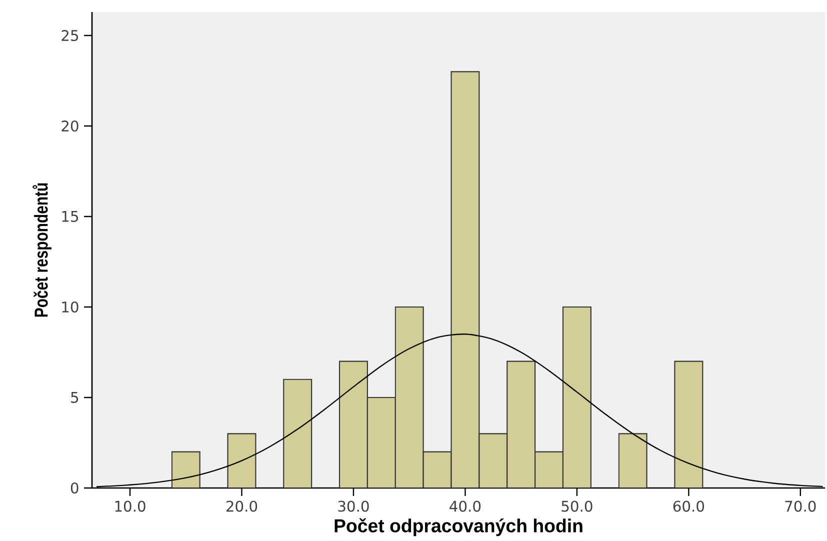 Image resolution: width=827 pixels, height=541 pixels. I want to click on y-tick-label: 20, so click(70, 126).